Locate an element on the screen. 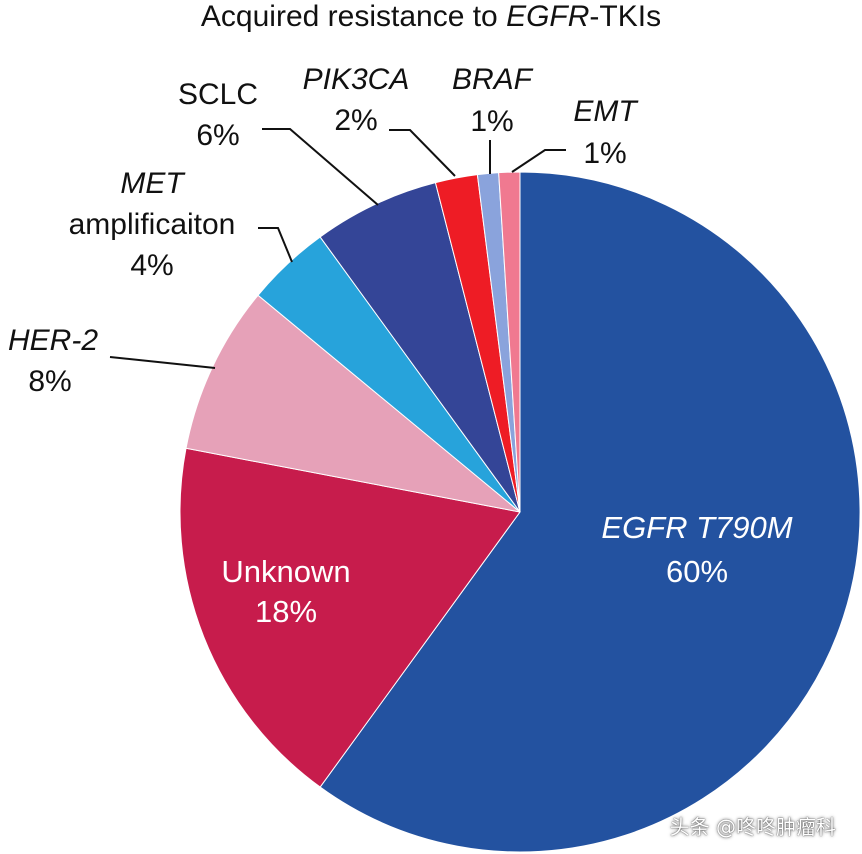  chart-title-part-3: -TKIs is located at coordinates (625, 16).